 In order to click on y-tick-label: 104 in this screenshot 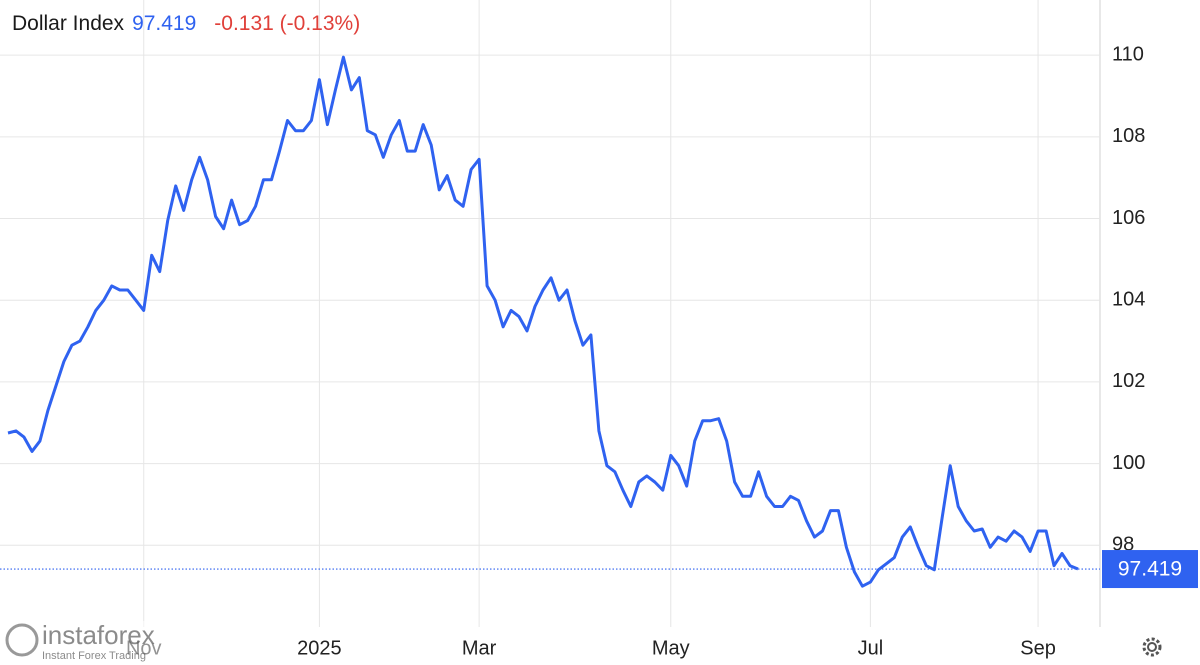, I will do `click(1128, 300)`.